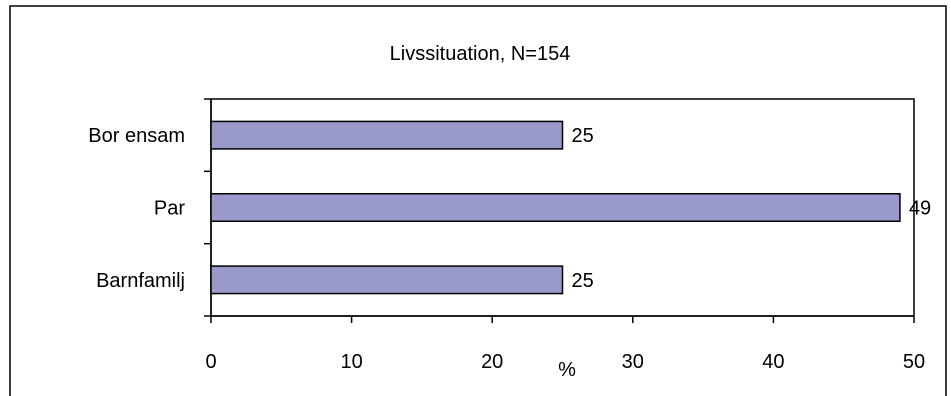 The width and height of the screenshot is (951, 396). Describe the element at coordinates (583, 281) in the screenshot. I see `data-label-2: 25` at that location.